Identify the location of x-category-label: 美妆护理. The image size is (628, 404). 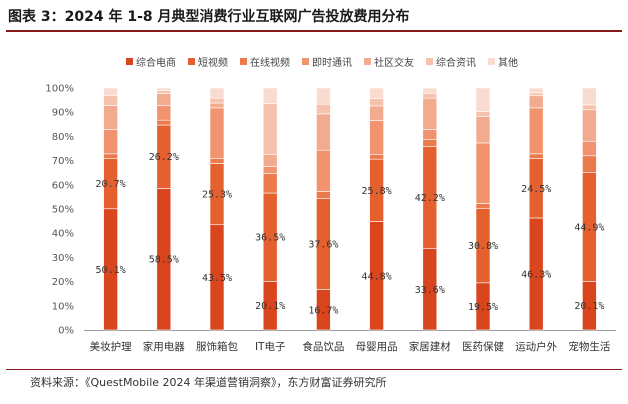
(111, 346).